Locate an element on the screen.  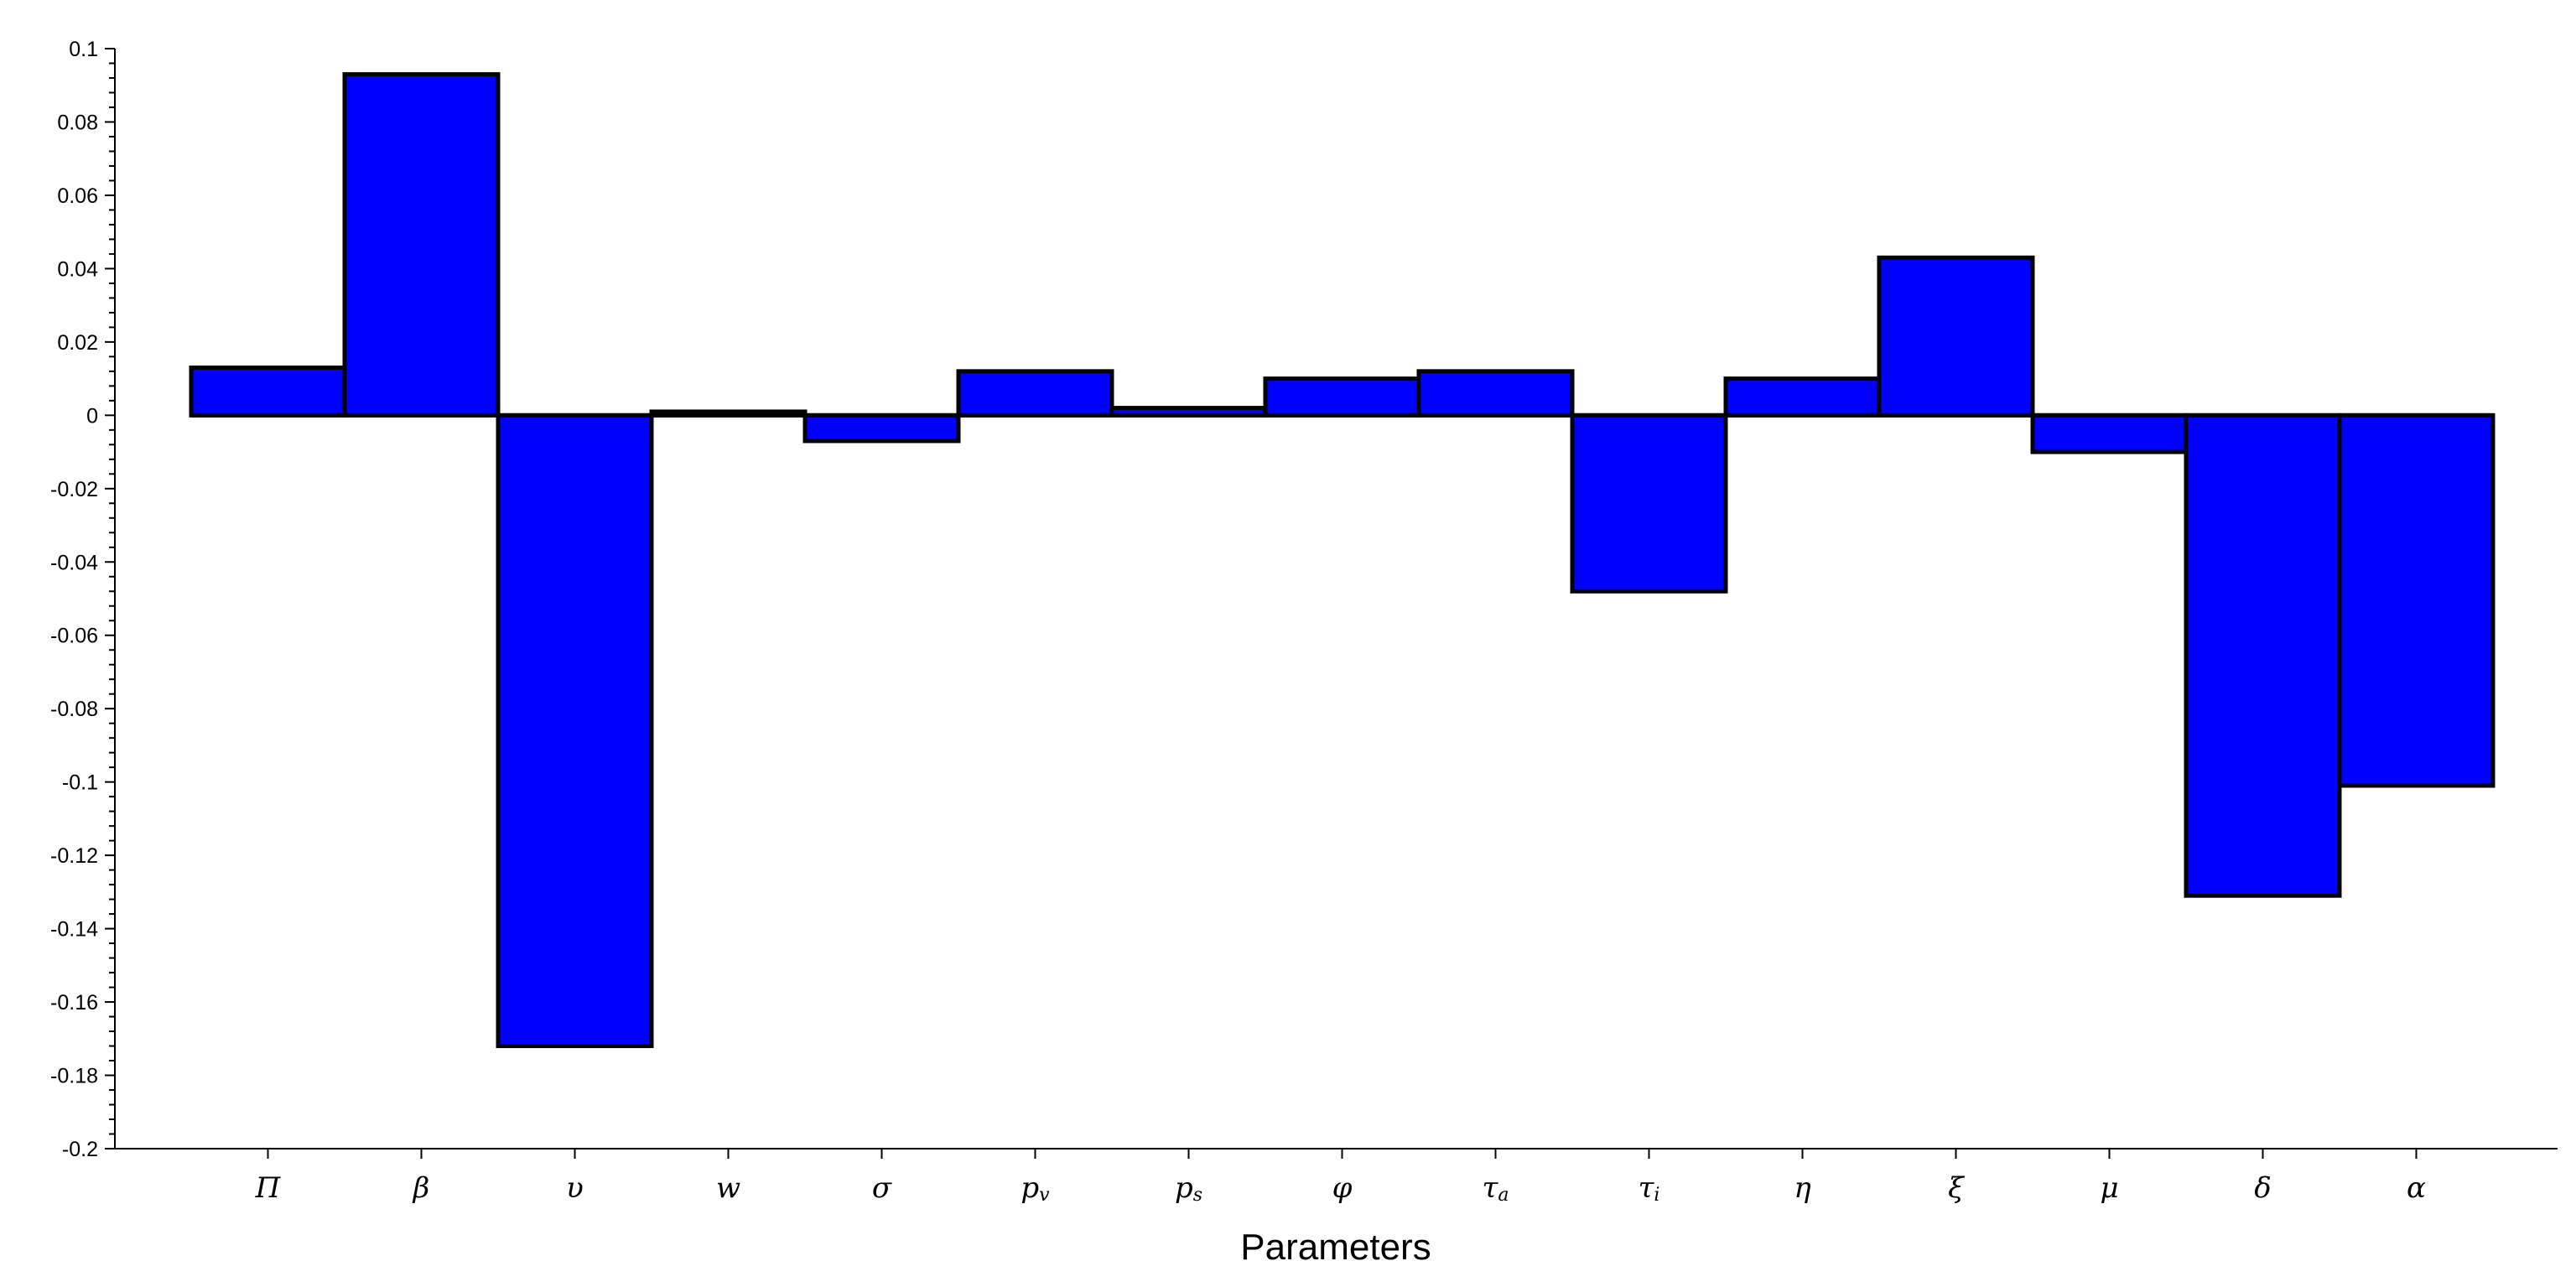
y-tick-label: 0 is located at coordinates (92, 416).